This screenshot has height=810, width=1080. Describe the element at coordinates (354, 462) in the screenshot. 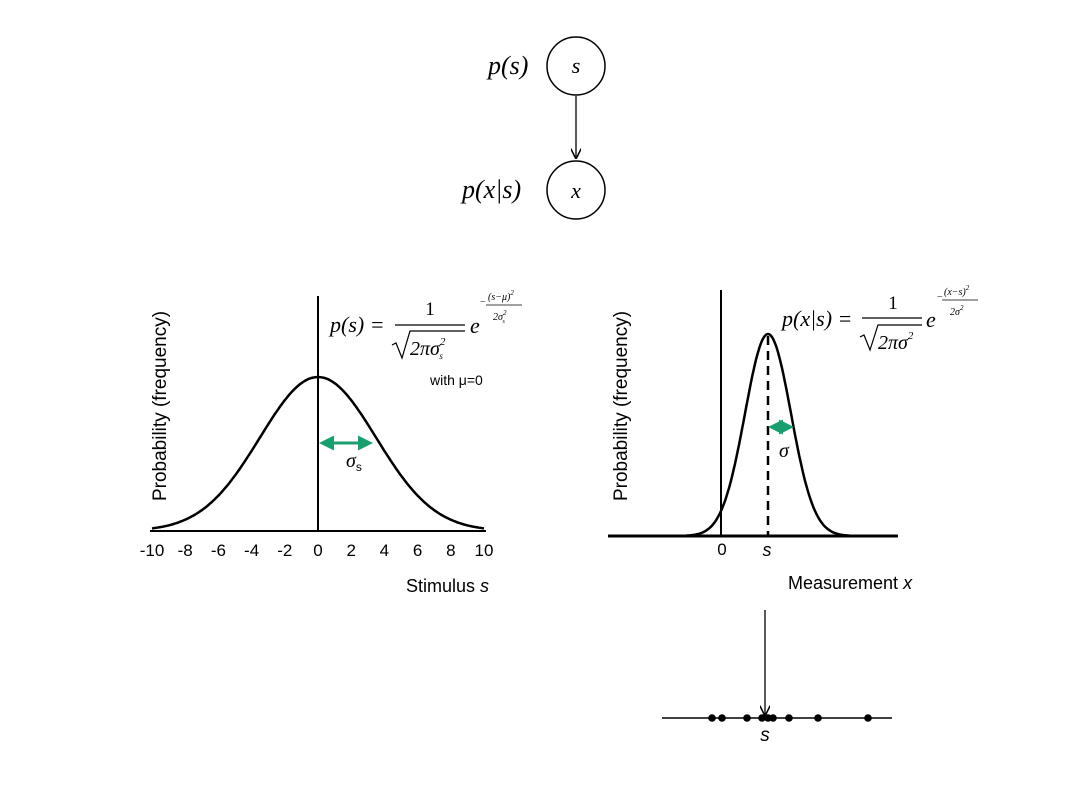

I see `prior-sigma-label: σs` at that location.